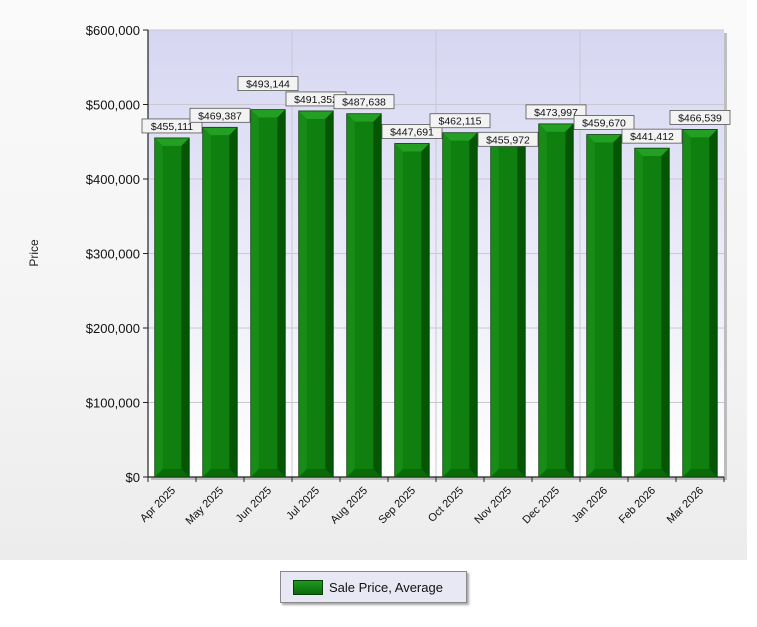  Describe the element at coordinates (204, 506) in the screenshot. I see `x-tick-label: May 2025` at that location.